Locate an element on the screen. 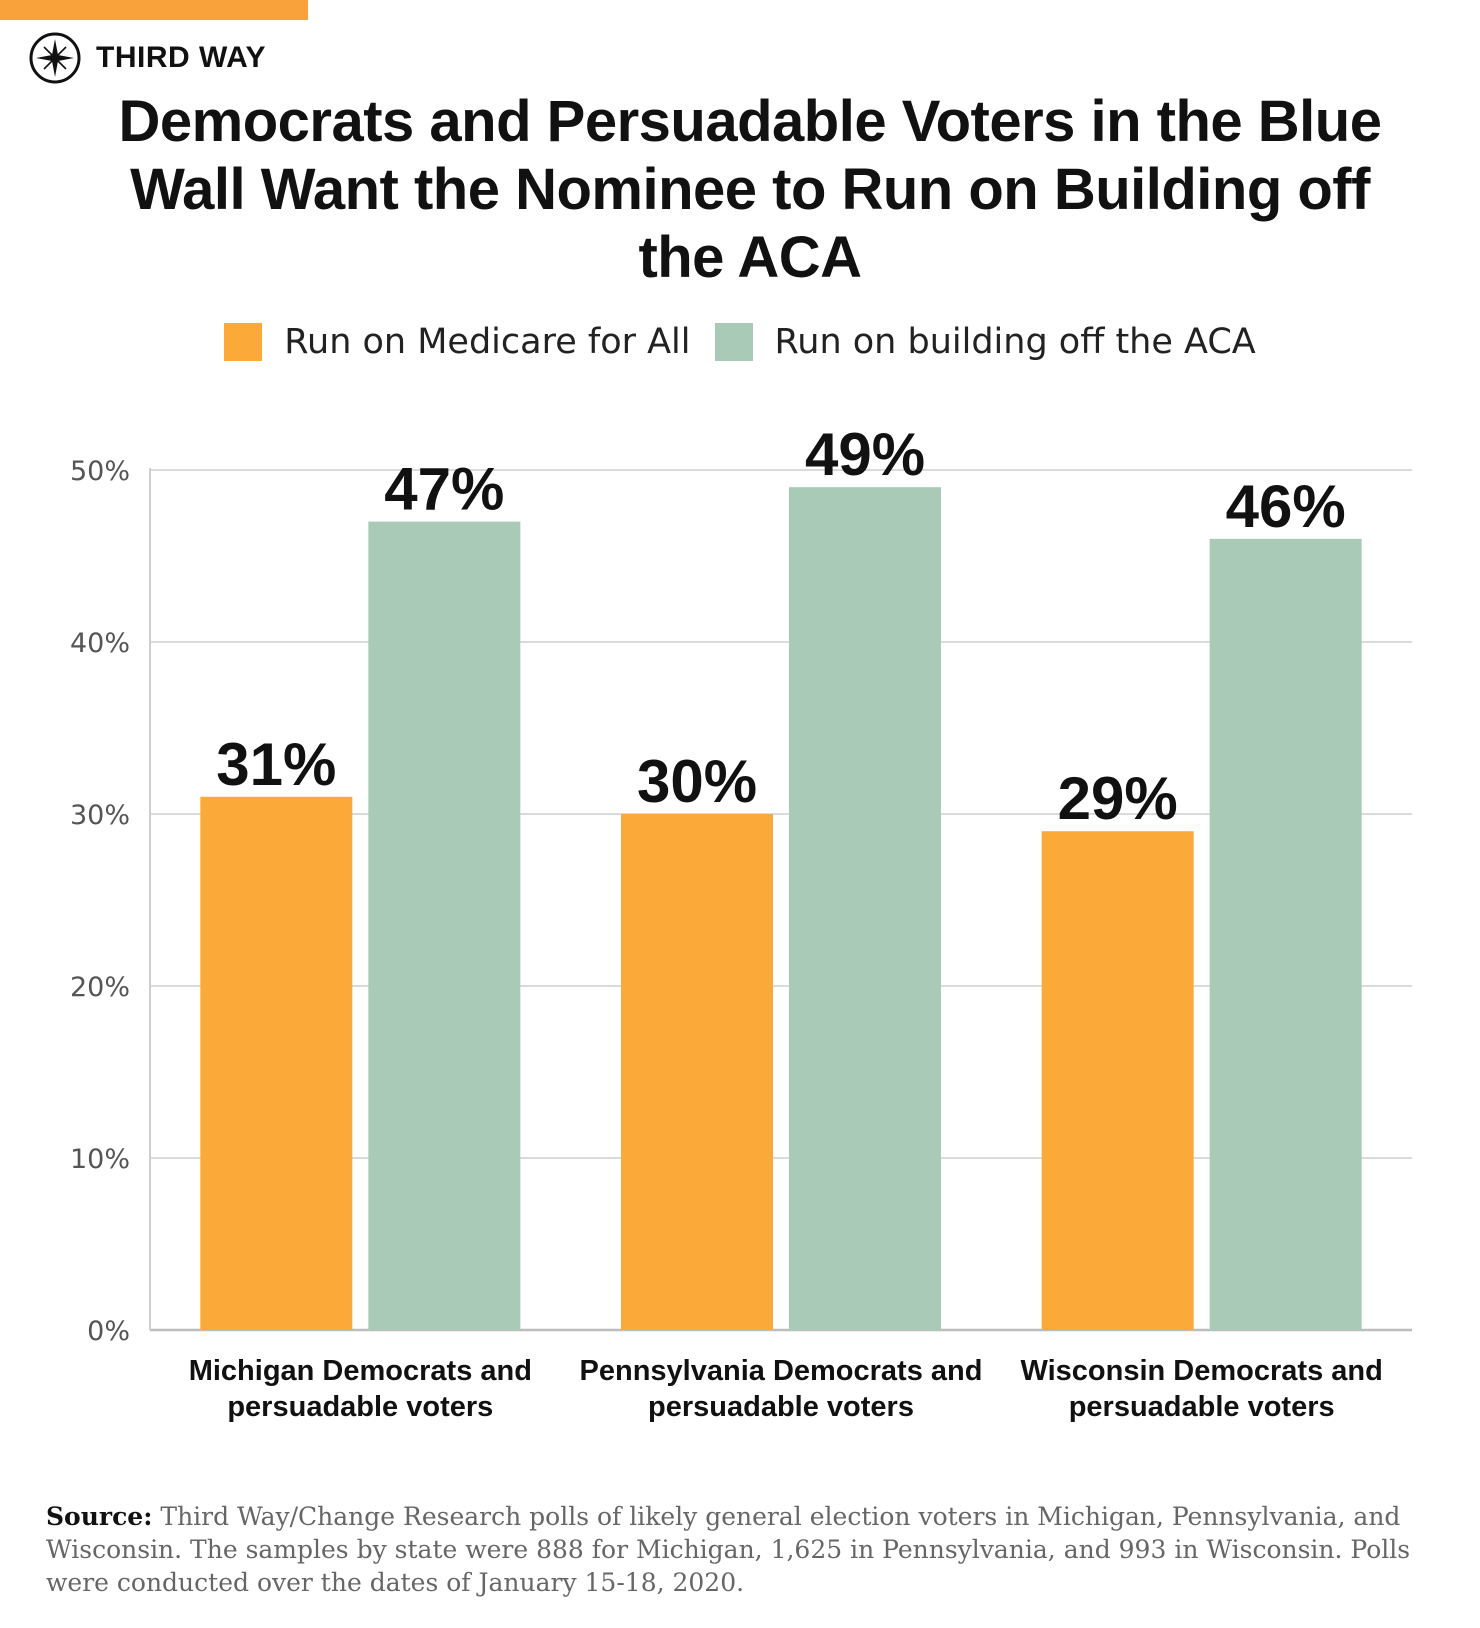 This screenshot has width=1480, height=1628. y-tick-label-0: 0% is located at coordinates (108, 1331).